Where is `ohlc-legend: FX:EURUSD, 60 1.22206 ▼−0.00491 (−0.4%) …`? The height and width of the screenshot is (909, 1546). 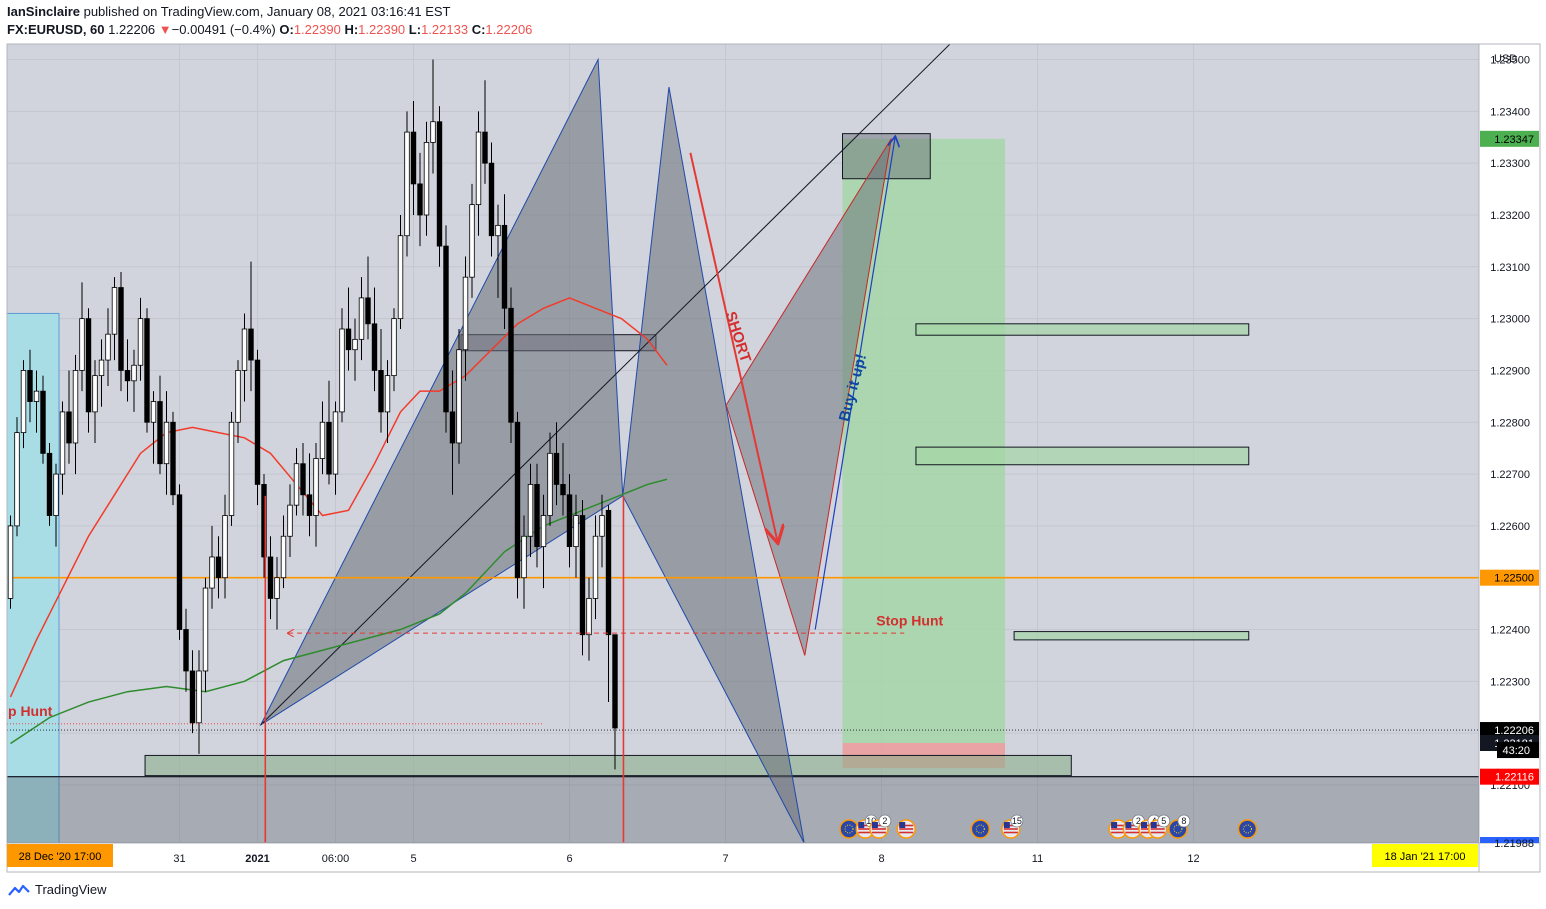
ohlc-legend: FX:EURUSD, 60 1.22206 ▼−0.00491 (−0.4%) … is located at coordinates (269, 29).